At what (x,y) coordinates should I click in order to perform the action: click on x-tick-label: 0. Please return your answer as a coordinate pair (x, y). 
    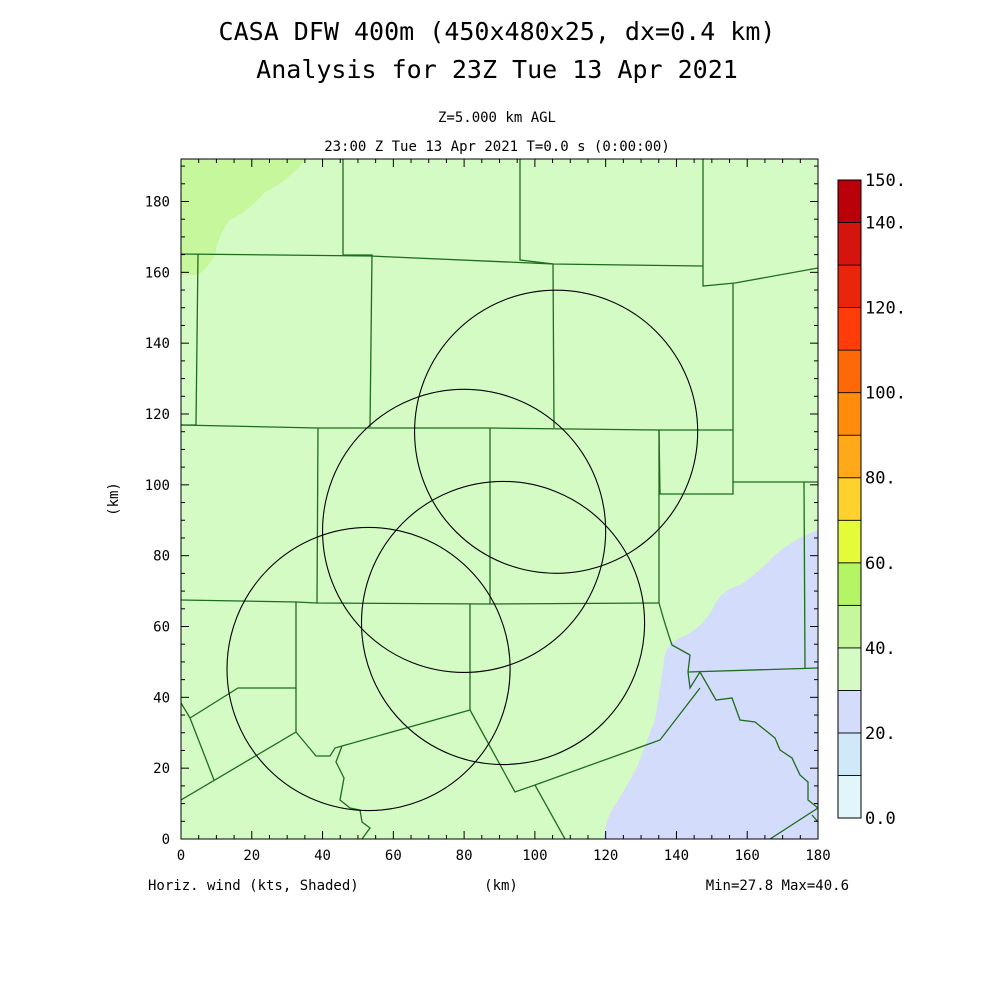
    Looking at the image, I should click on (181, 856).